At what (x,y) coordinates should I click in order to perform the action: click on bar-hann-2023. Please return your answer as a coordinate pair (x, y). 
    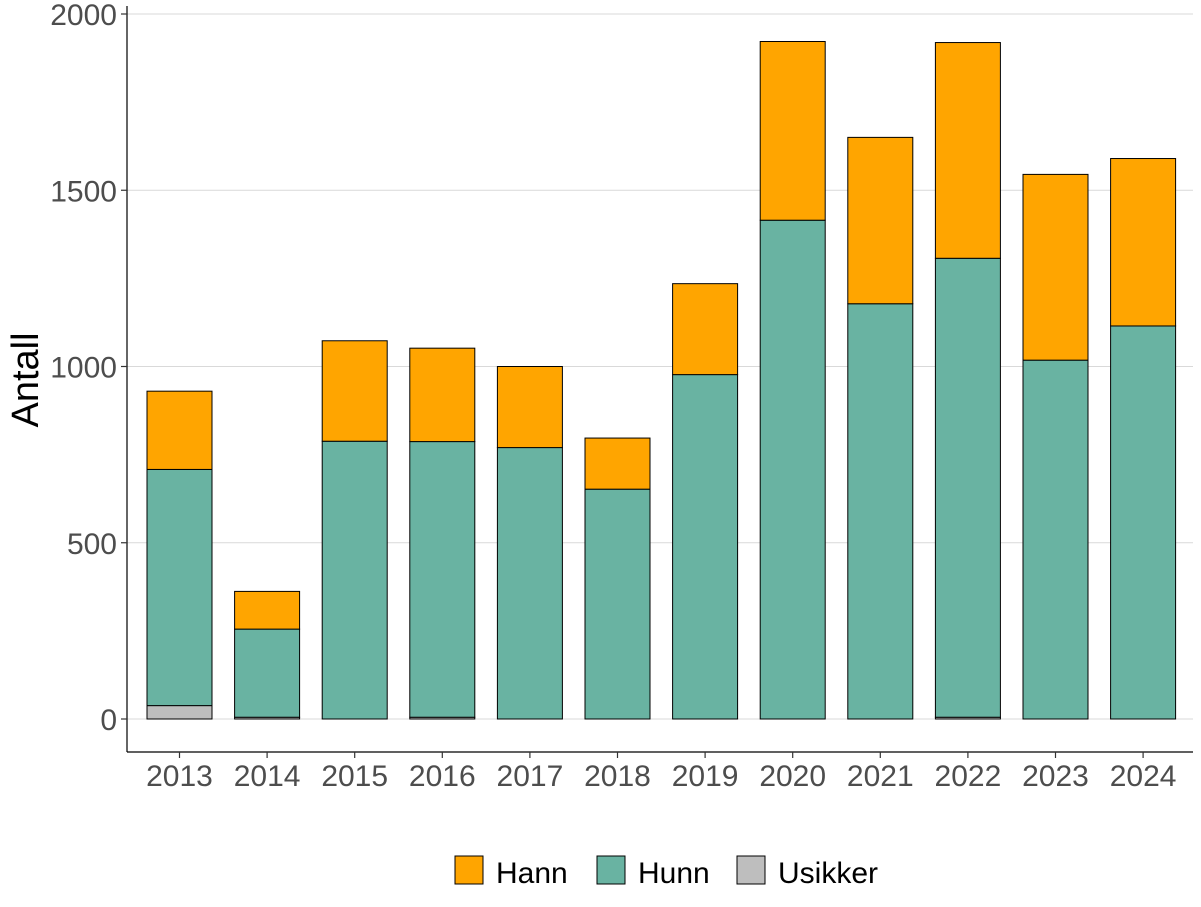
    Looking at the image, I should click on (1055, 267).